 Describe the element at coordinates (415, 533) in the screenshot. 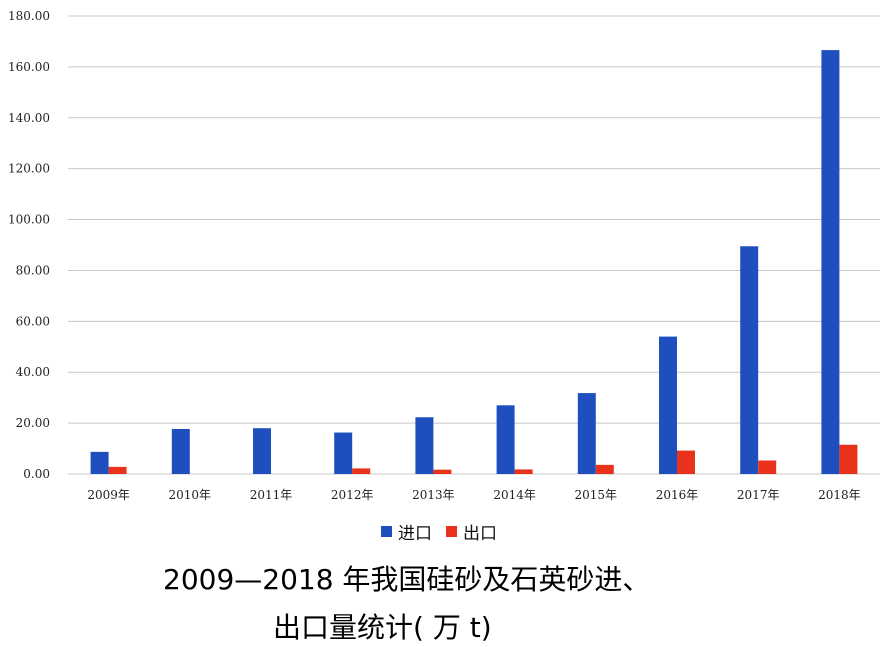

I see `legend-label-import: 进口` at that location.